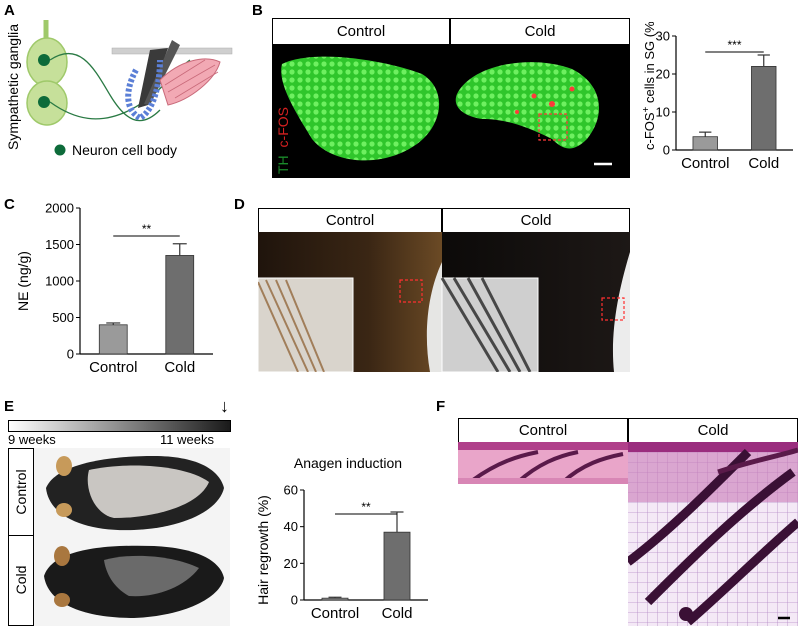  I want to click on c-chart-significance-label: **, so click(147, 229).